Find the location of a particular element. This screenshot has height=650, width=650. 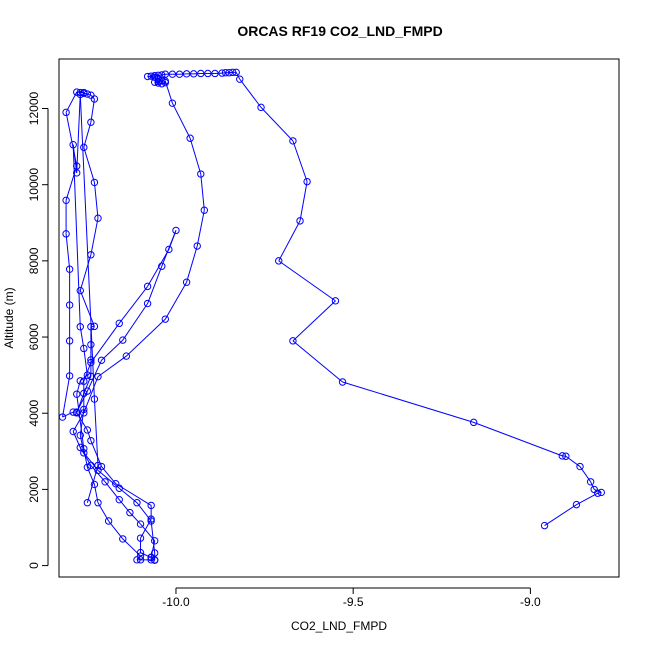

y-tick-label: 12000 is located at coordinates (34, 109).